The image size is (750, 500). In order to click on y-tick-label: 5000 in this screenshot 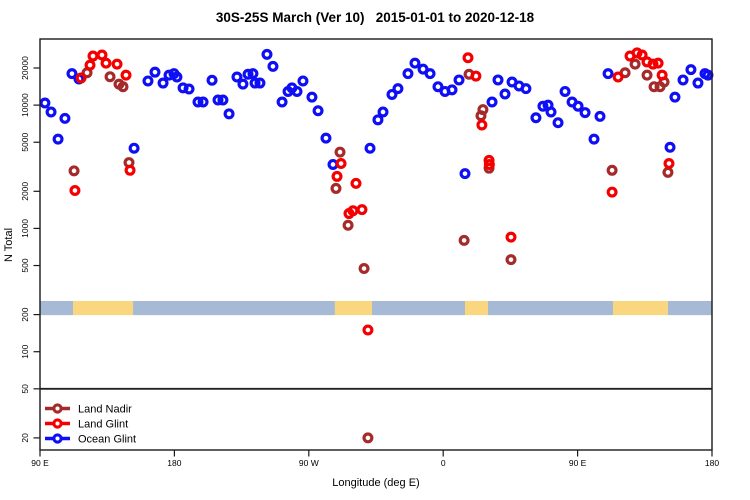, I will do `click(25, 142)`.